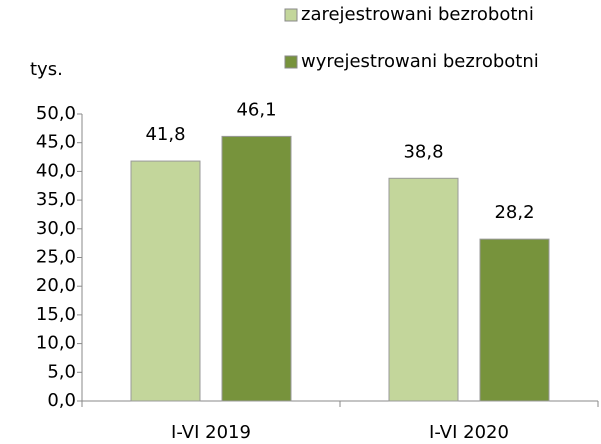 The width and height of the screenshot is (601, 444). Describe the element at coordinates (56, 285) in the screenshot. I see `y-tick-label: 20,0` at that location.